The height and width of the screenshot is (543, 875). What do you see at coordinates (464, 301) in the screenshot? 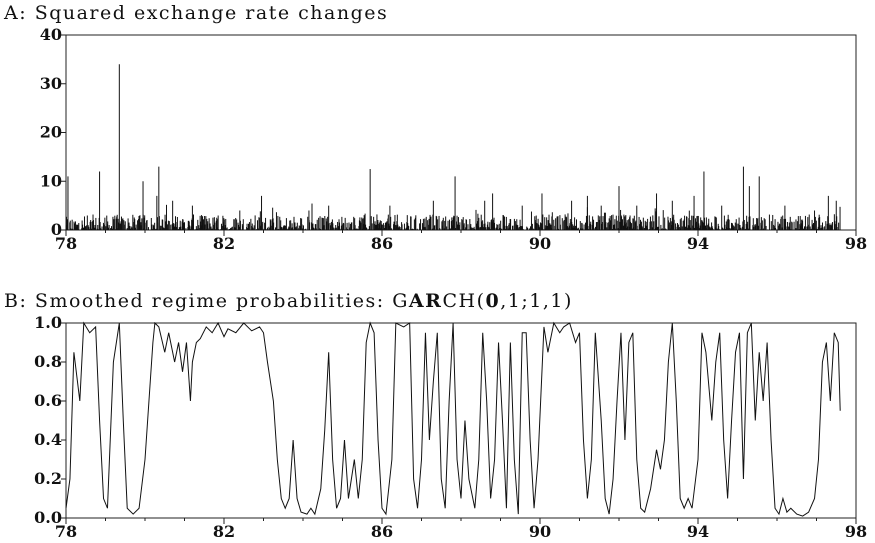
I see `chart-b-title-part: CH(` at bounding box center [464, 301].